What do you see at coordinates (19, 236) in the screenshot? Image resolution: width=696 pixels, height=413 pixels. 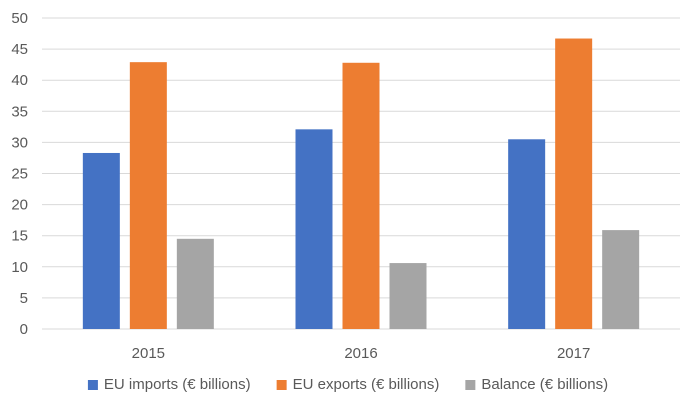 I see `y-tick-label: 15` at bounding box center [19, 236].